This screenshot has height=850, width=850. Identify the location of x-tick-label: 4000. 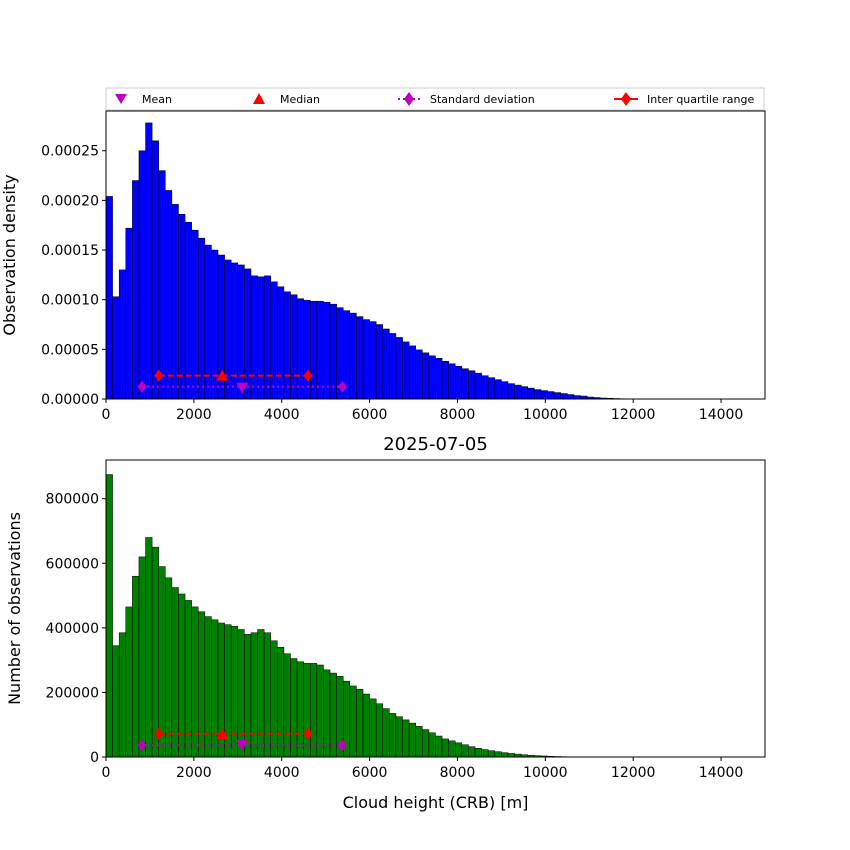
(282, 773).